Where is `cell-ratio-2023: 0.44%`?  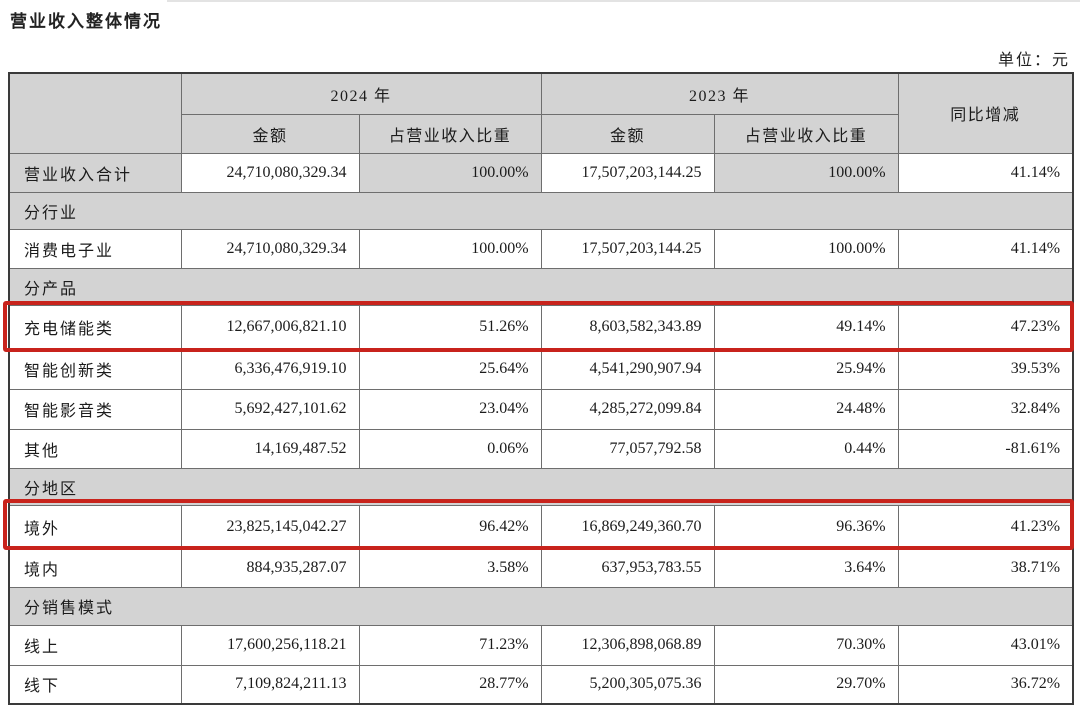
cell-ratio-2023: 0.44% is located at coordinates (806, 448).